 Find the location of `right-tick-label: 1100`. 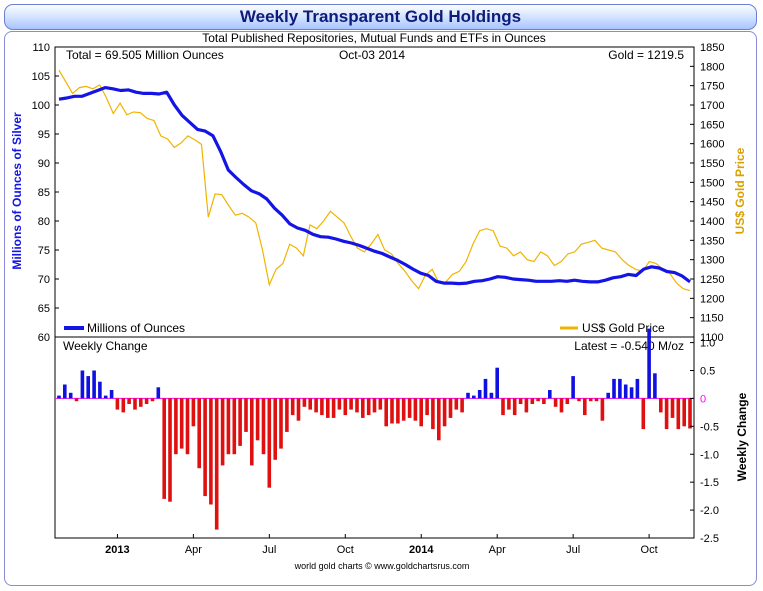

right-tick-label: 1100 is located at coordinates (712, 338).